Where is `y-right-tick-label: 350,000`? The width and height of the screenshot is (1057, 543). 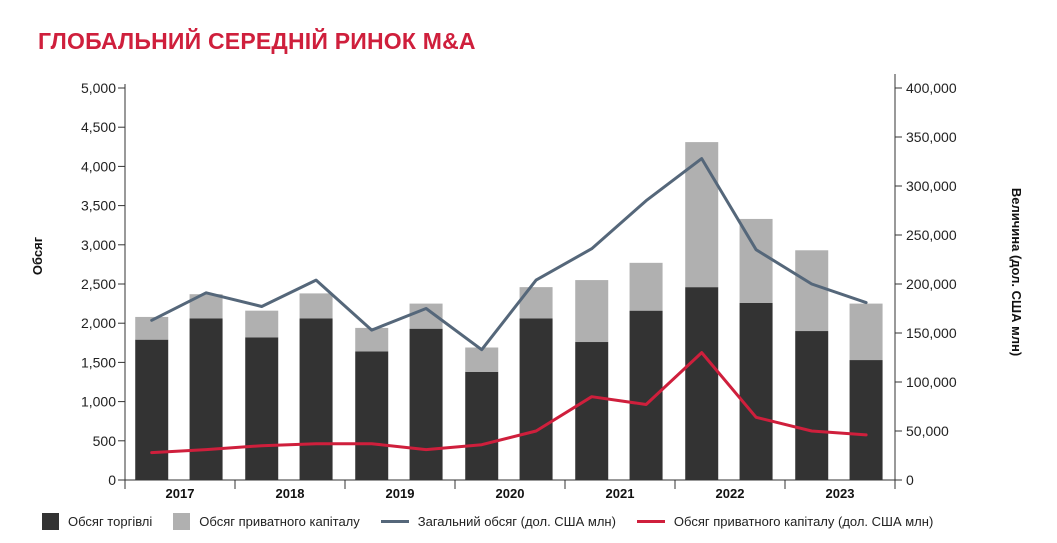
y-right-tick-label: 350,000 is located at coordinates (931, 137).